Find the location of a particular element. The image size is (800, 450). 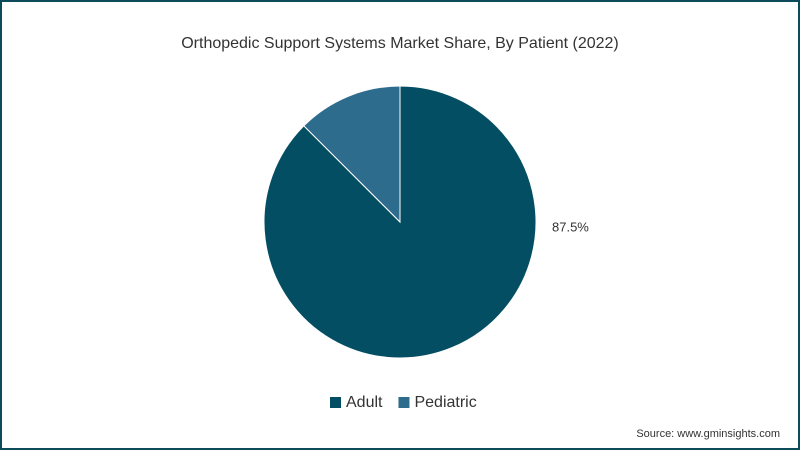

pie-slice is located at coordinates (352, 154).